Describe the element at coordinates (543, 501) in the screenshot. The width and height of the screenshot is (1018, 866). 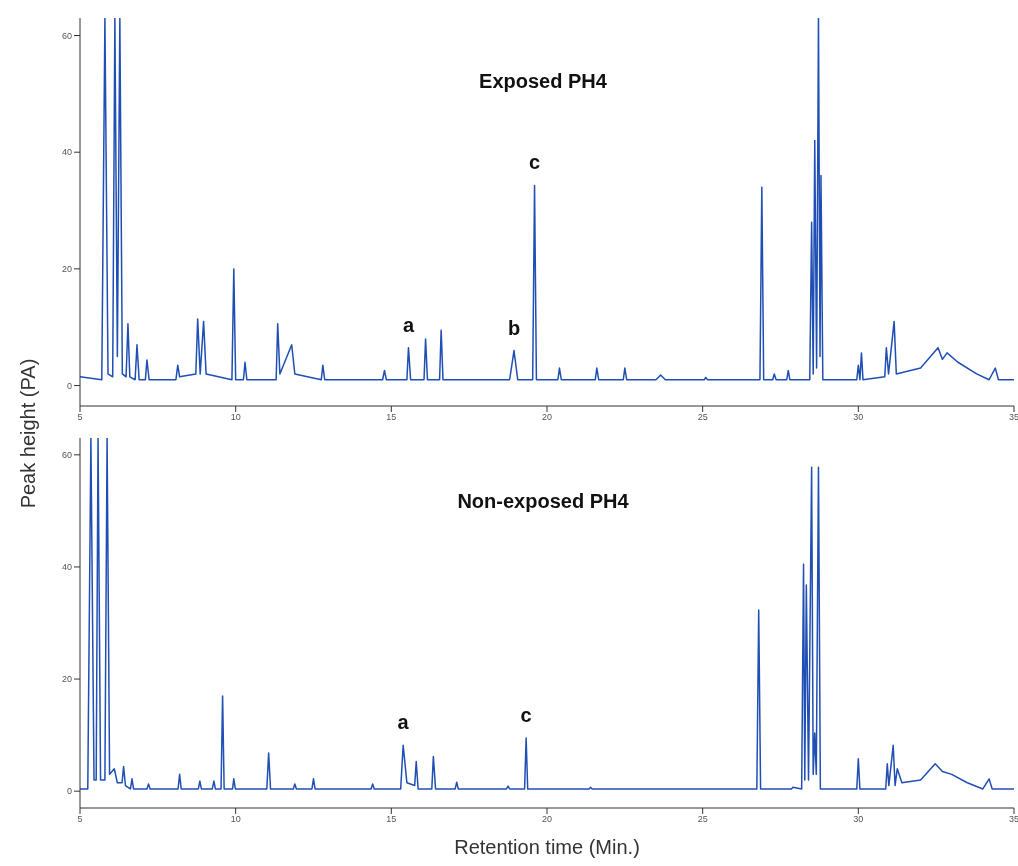
I see `text: Non-exposed PH4` at that location.